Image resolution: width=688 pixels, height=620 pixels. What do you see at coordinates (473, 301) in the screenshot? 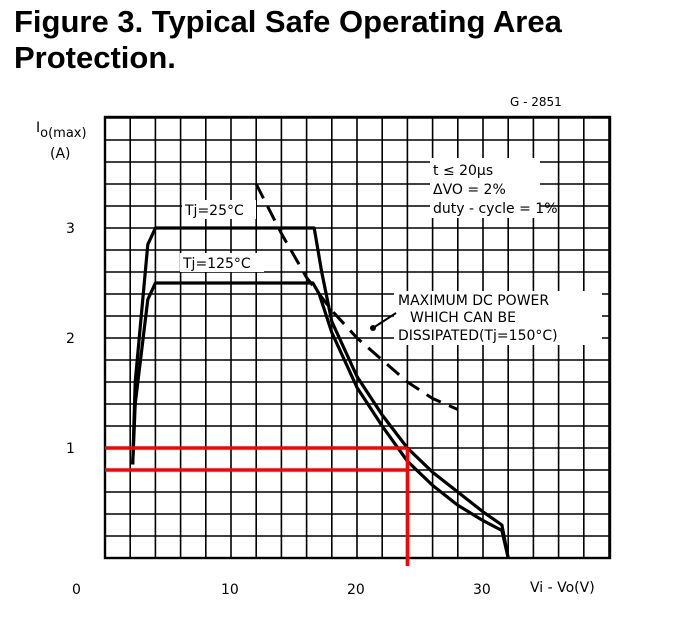
I see `maxdc-label-line1: MAXIMUM DC POWER` at bounding box center [473, 301].